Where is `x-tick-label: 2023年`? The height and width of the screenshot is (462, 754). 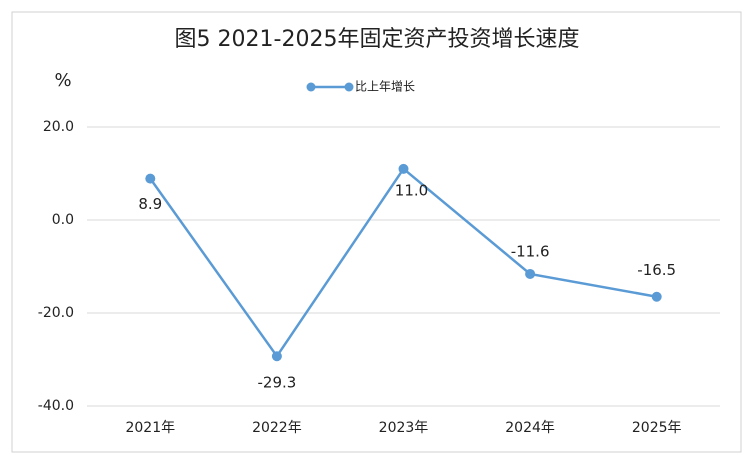
x-tick-label: 2023年 is located at coordinates (404, 428).